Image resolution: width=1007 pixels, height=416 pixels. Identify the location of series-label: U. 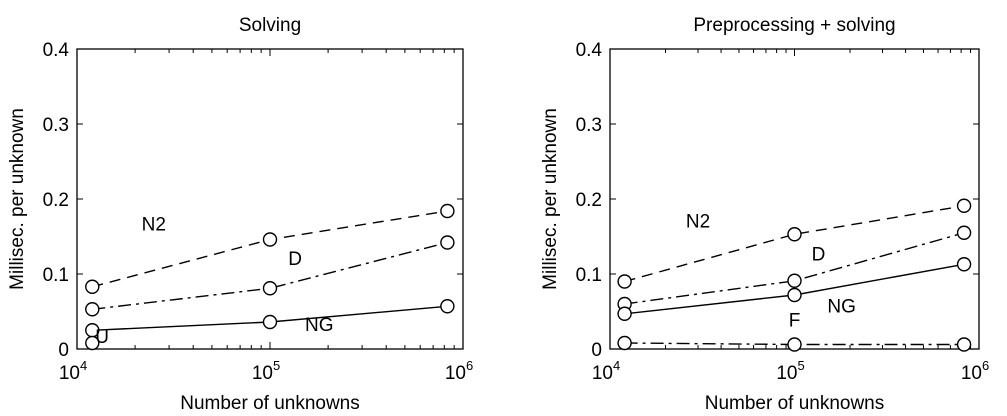
(102, 337).